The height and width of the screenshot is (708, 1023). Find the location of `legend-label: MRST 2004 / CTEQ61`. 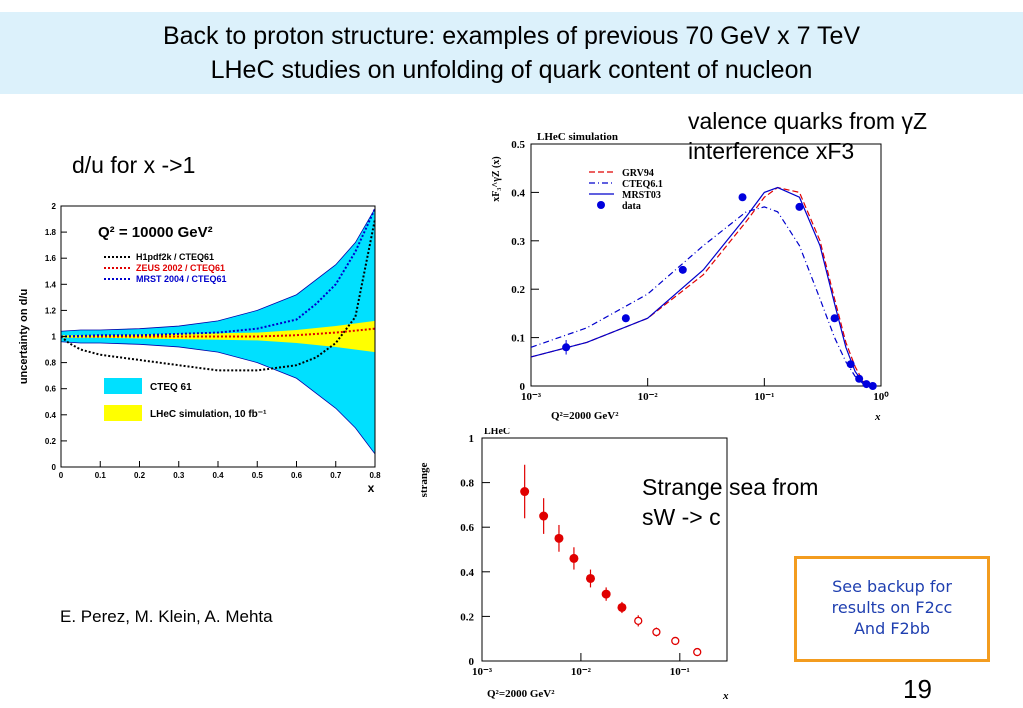

legend-label: MRST 2004 / CTEQ61 is located at coordinates (181, 279).